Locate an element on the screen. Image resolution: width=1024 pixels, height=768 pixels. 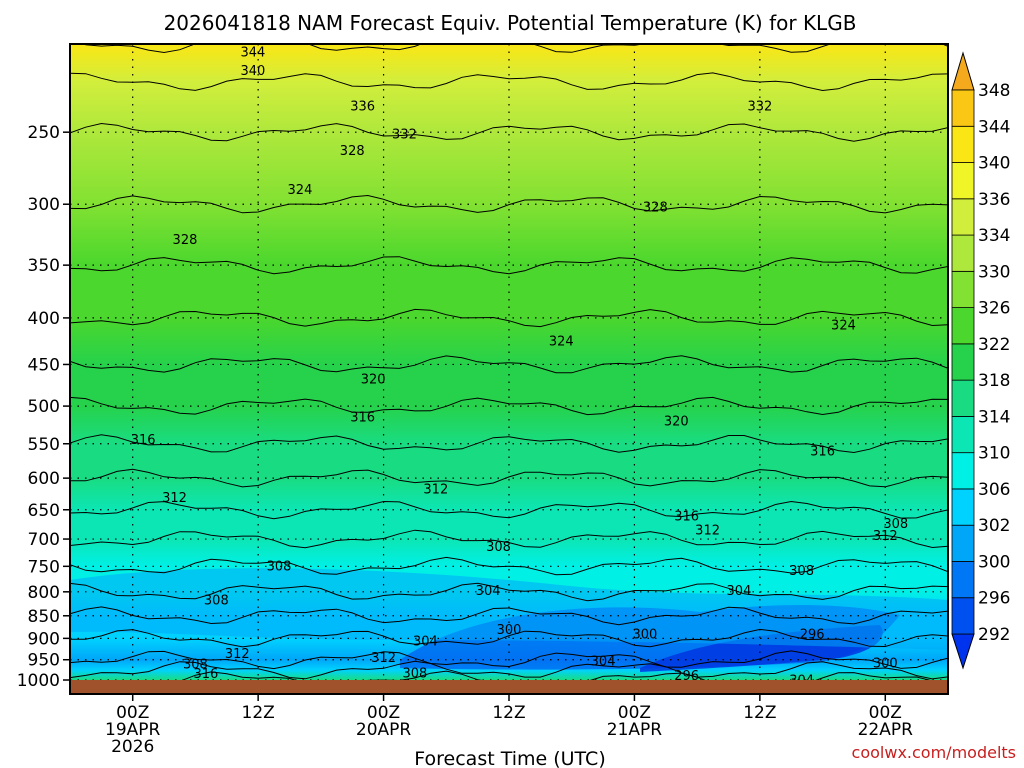
y-tick-label: 900 is located at coordinates (44, 639).